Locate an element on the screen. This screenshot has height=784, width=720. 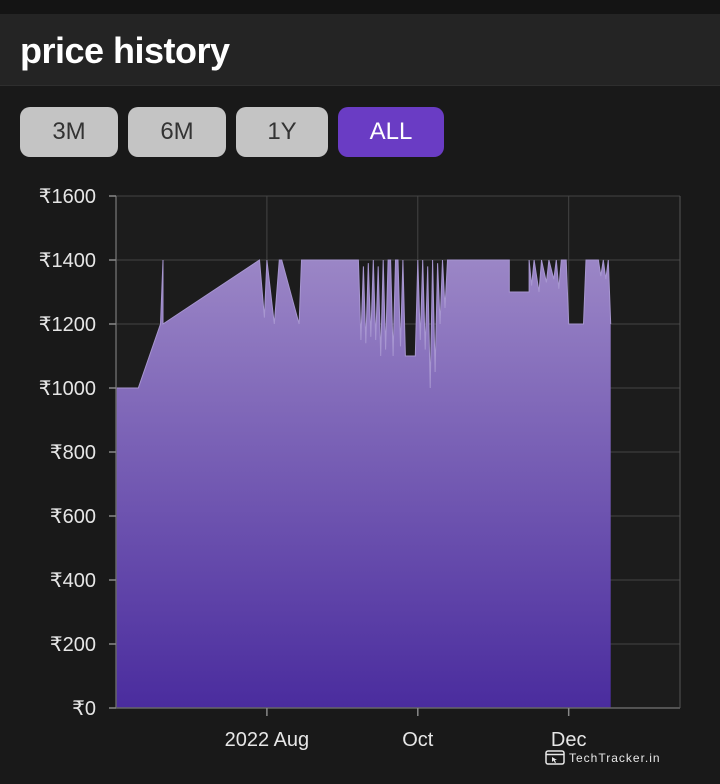
y-tick-label: ₹600 is located at coordinates (73, 517).